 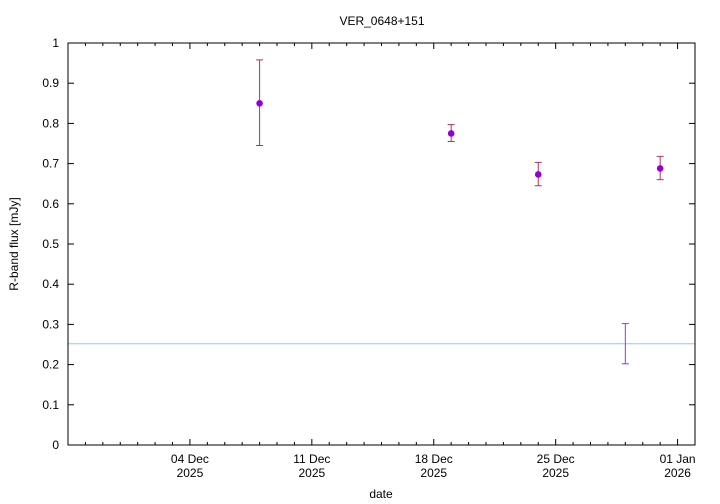 I want to click on y-tick-label: 0.7, so click(x=50, y=164).